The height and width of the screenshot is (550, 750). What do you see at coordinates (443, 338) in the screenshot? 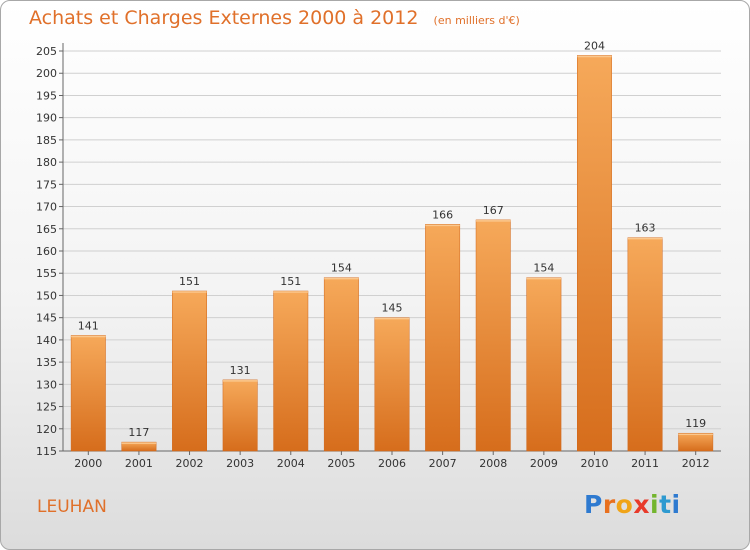
I see `bar-2007` at bounding box center [443, 338].